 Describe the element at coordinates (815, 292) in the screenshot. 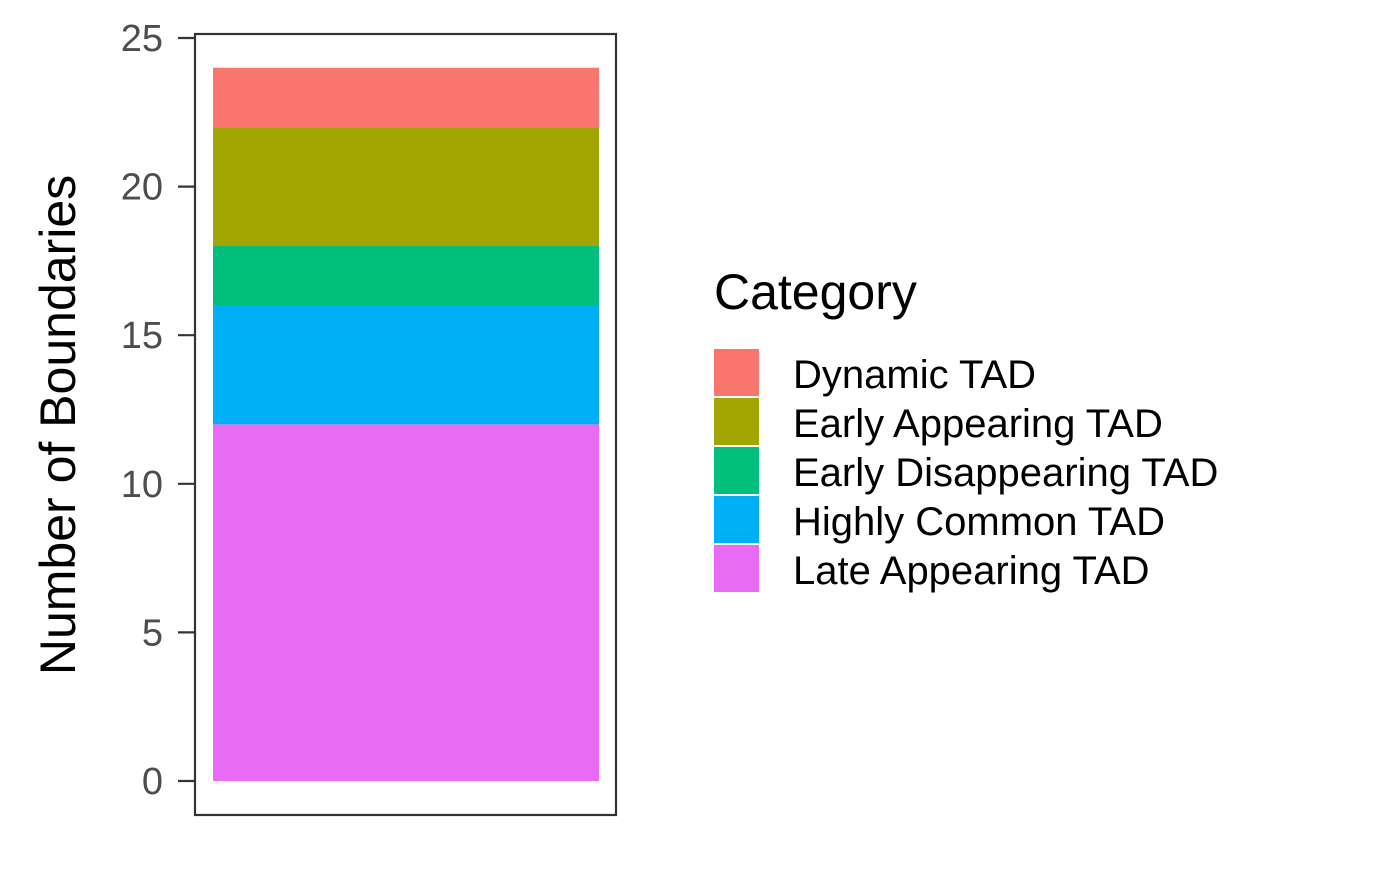

I see `legend-title: Category` at that location.